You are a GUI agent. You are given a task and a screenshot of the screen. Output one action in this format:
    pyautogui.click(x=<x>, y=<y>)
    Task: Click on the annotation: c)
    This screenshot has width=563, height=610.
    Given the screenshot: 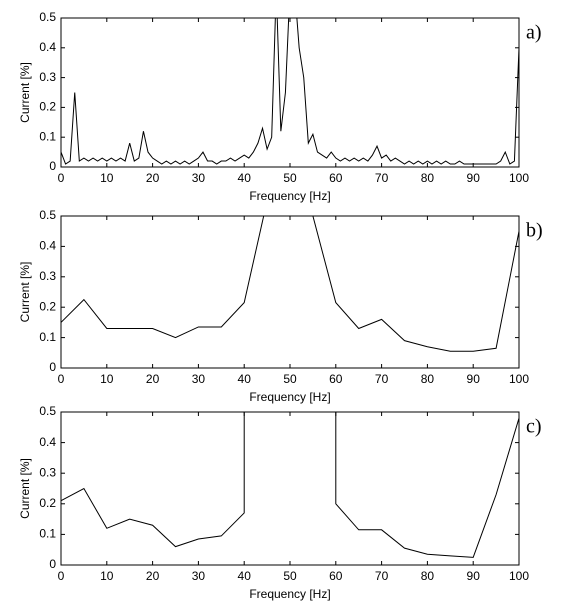 What is the action you would take?
    pyautogui.click(x=534, y=427)
    